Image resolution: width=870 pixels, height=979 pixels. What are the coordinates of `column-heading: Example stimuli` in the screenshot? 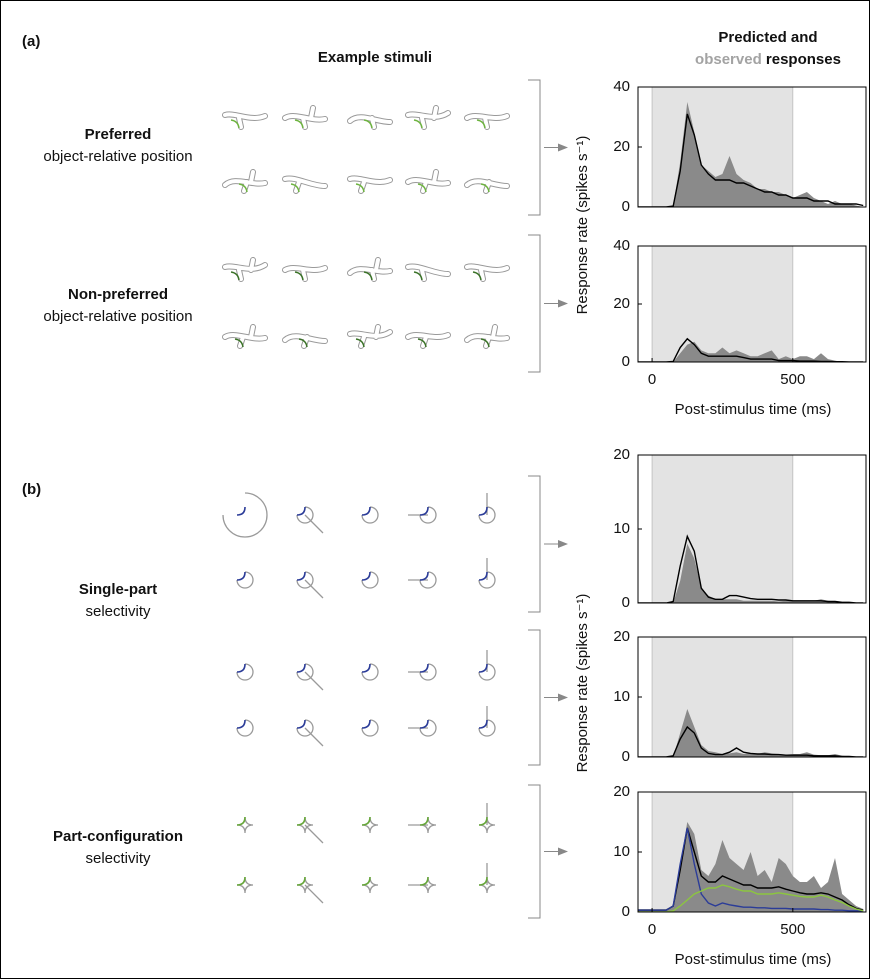 It's located at (375, 57).